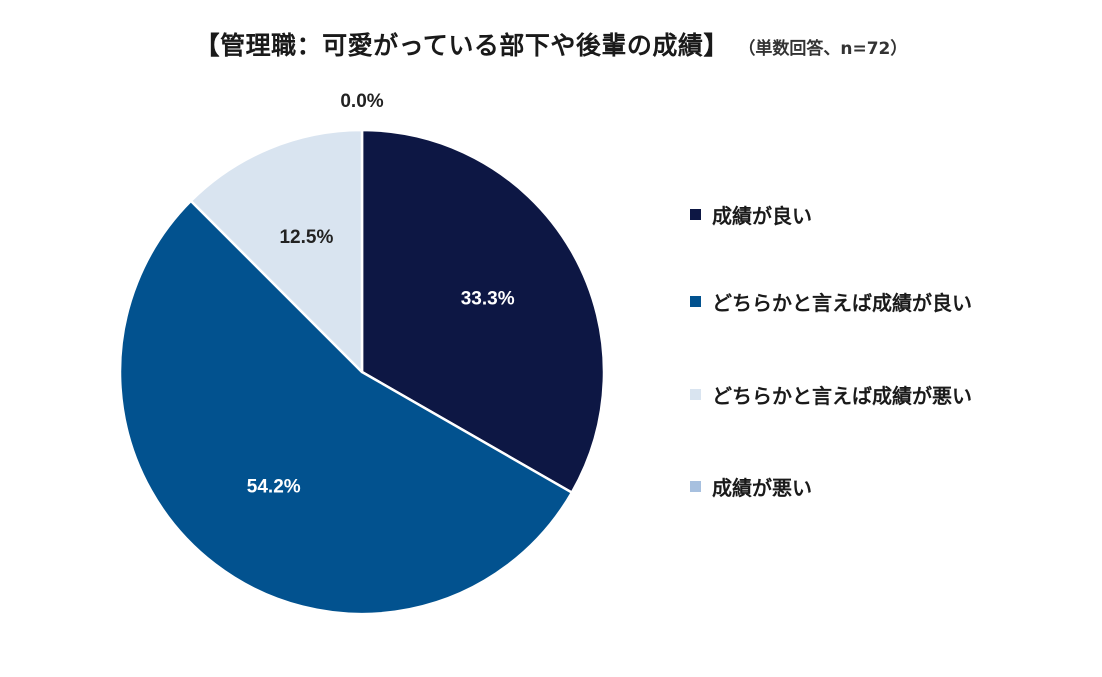 The width and height of the screenshot is (1102, 677). What do you see at coordinates (306, 237) in the screenshot?
I see `slice-label-somewhat-bad: 12.5%` at bounding box center [306, 237].